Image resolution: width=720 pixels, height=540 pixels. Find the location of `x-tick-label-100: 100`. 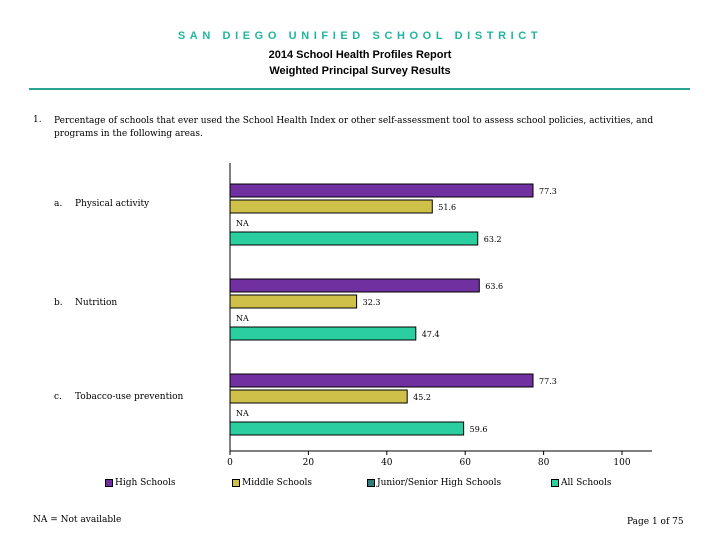

x-tick-label-100: 100 is located at coordinates (621, 463).